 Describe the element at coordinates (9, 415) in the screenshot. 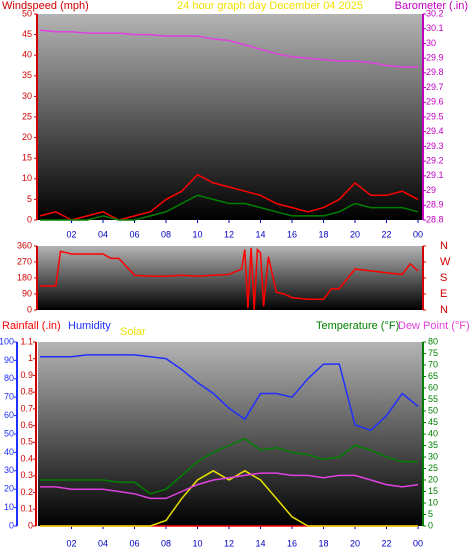

I see `y-tick-label: 60` at that location.